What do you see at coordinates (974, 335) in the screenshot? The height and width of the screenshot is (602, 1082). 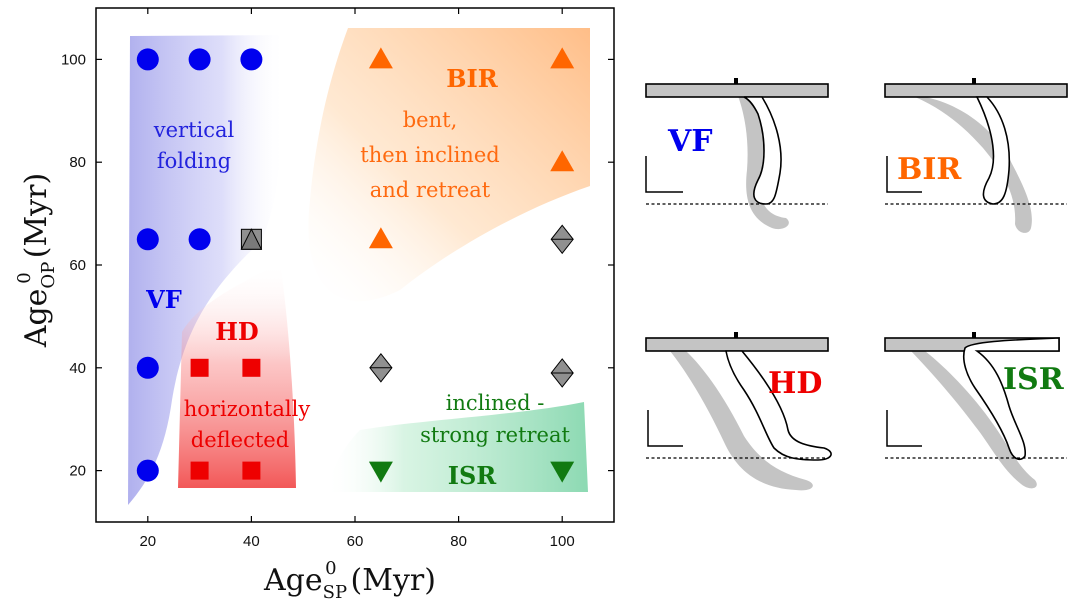 I see `panel-isr-trench-marker` at bounding box center [974, 335].